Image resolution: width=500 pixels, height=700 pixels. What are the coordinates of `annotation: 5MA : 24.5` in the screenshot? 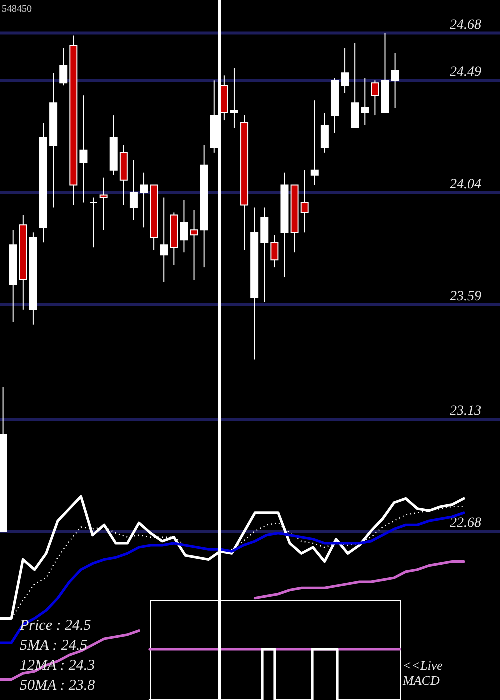 It's located at (54, 646).